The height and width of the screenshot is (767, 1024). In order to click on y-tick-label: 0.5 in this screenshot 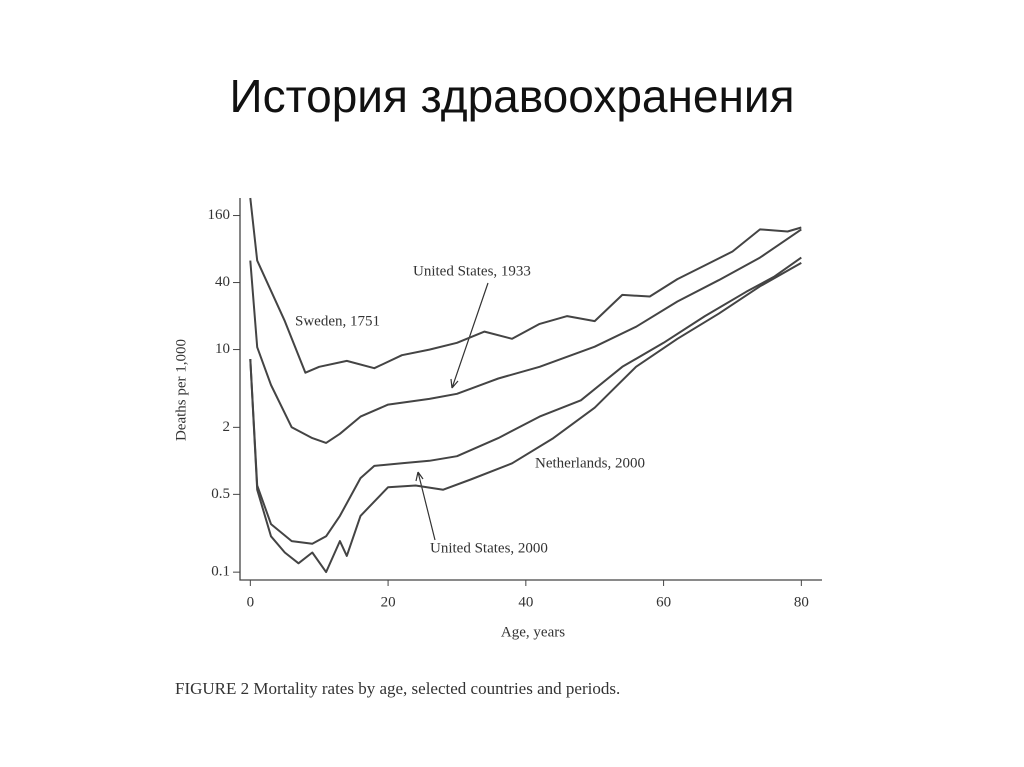, I will do `click(220, 494)`.